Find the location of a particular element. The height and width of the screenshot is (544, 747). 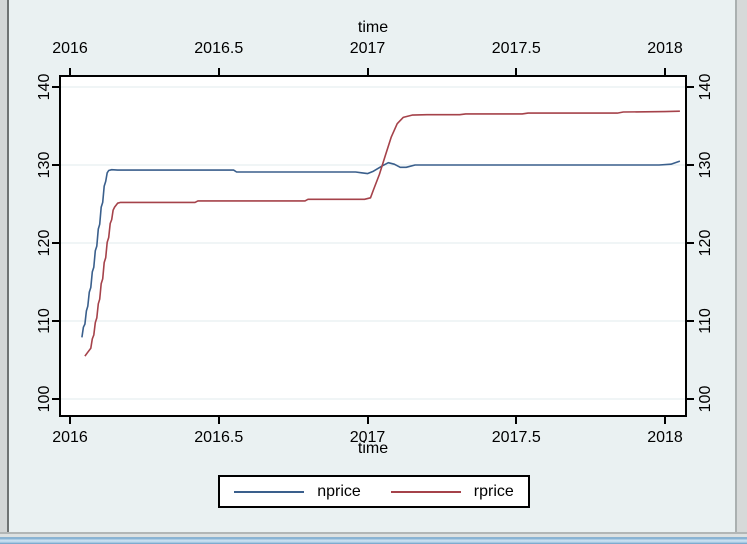

y-tick-label-left-120: 120 is located at coordinates (44, 243).